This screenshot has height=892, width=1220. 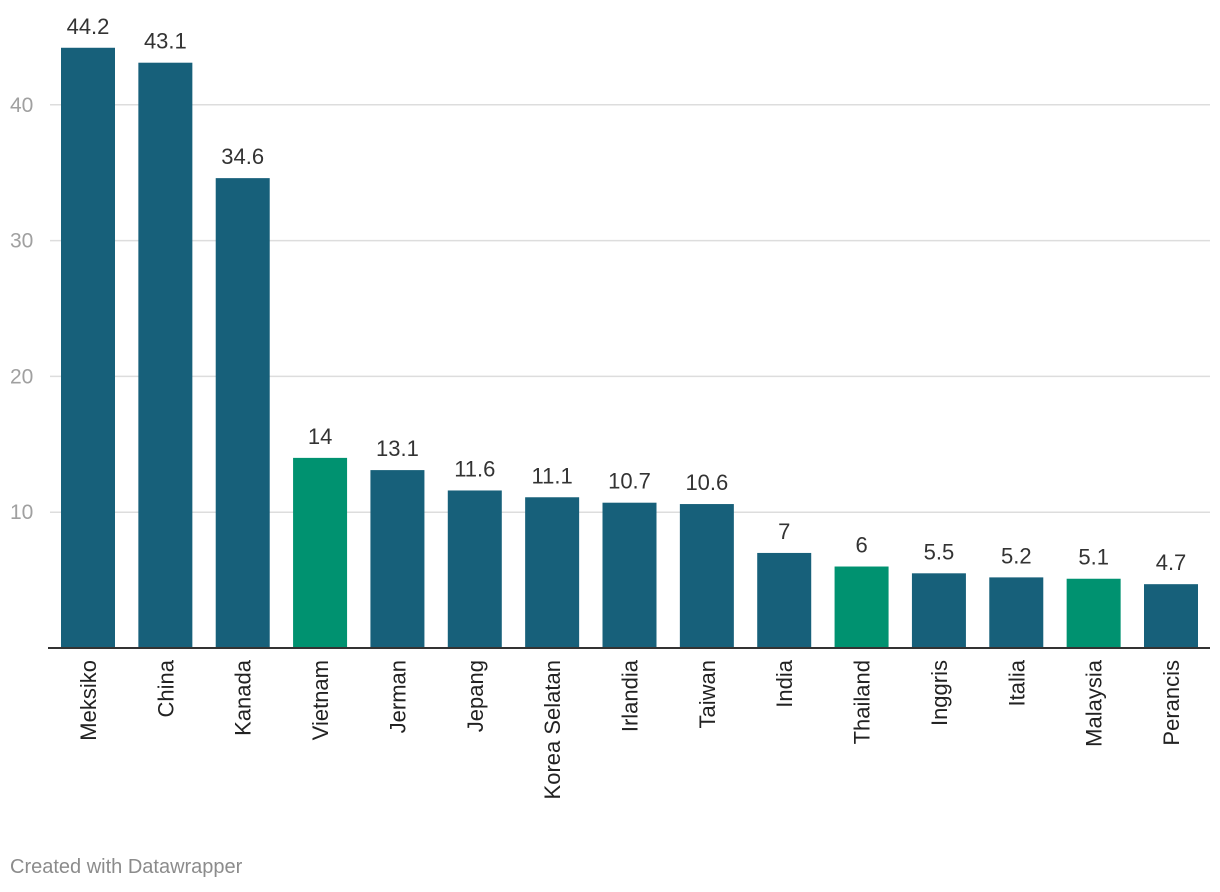 I want to click on category-label: Irlandia, so click(x=630, y=695).